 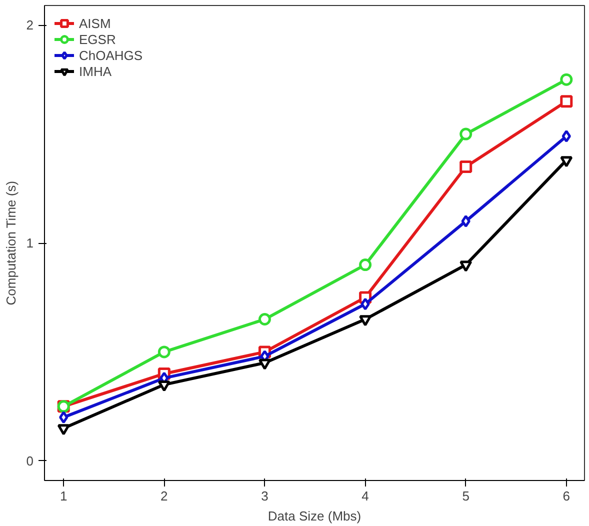 I want to click on y-tick-label: 0, so click(x=30, y=460).